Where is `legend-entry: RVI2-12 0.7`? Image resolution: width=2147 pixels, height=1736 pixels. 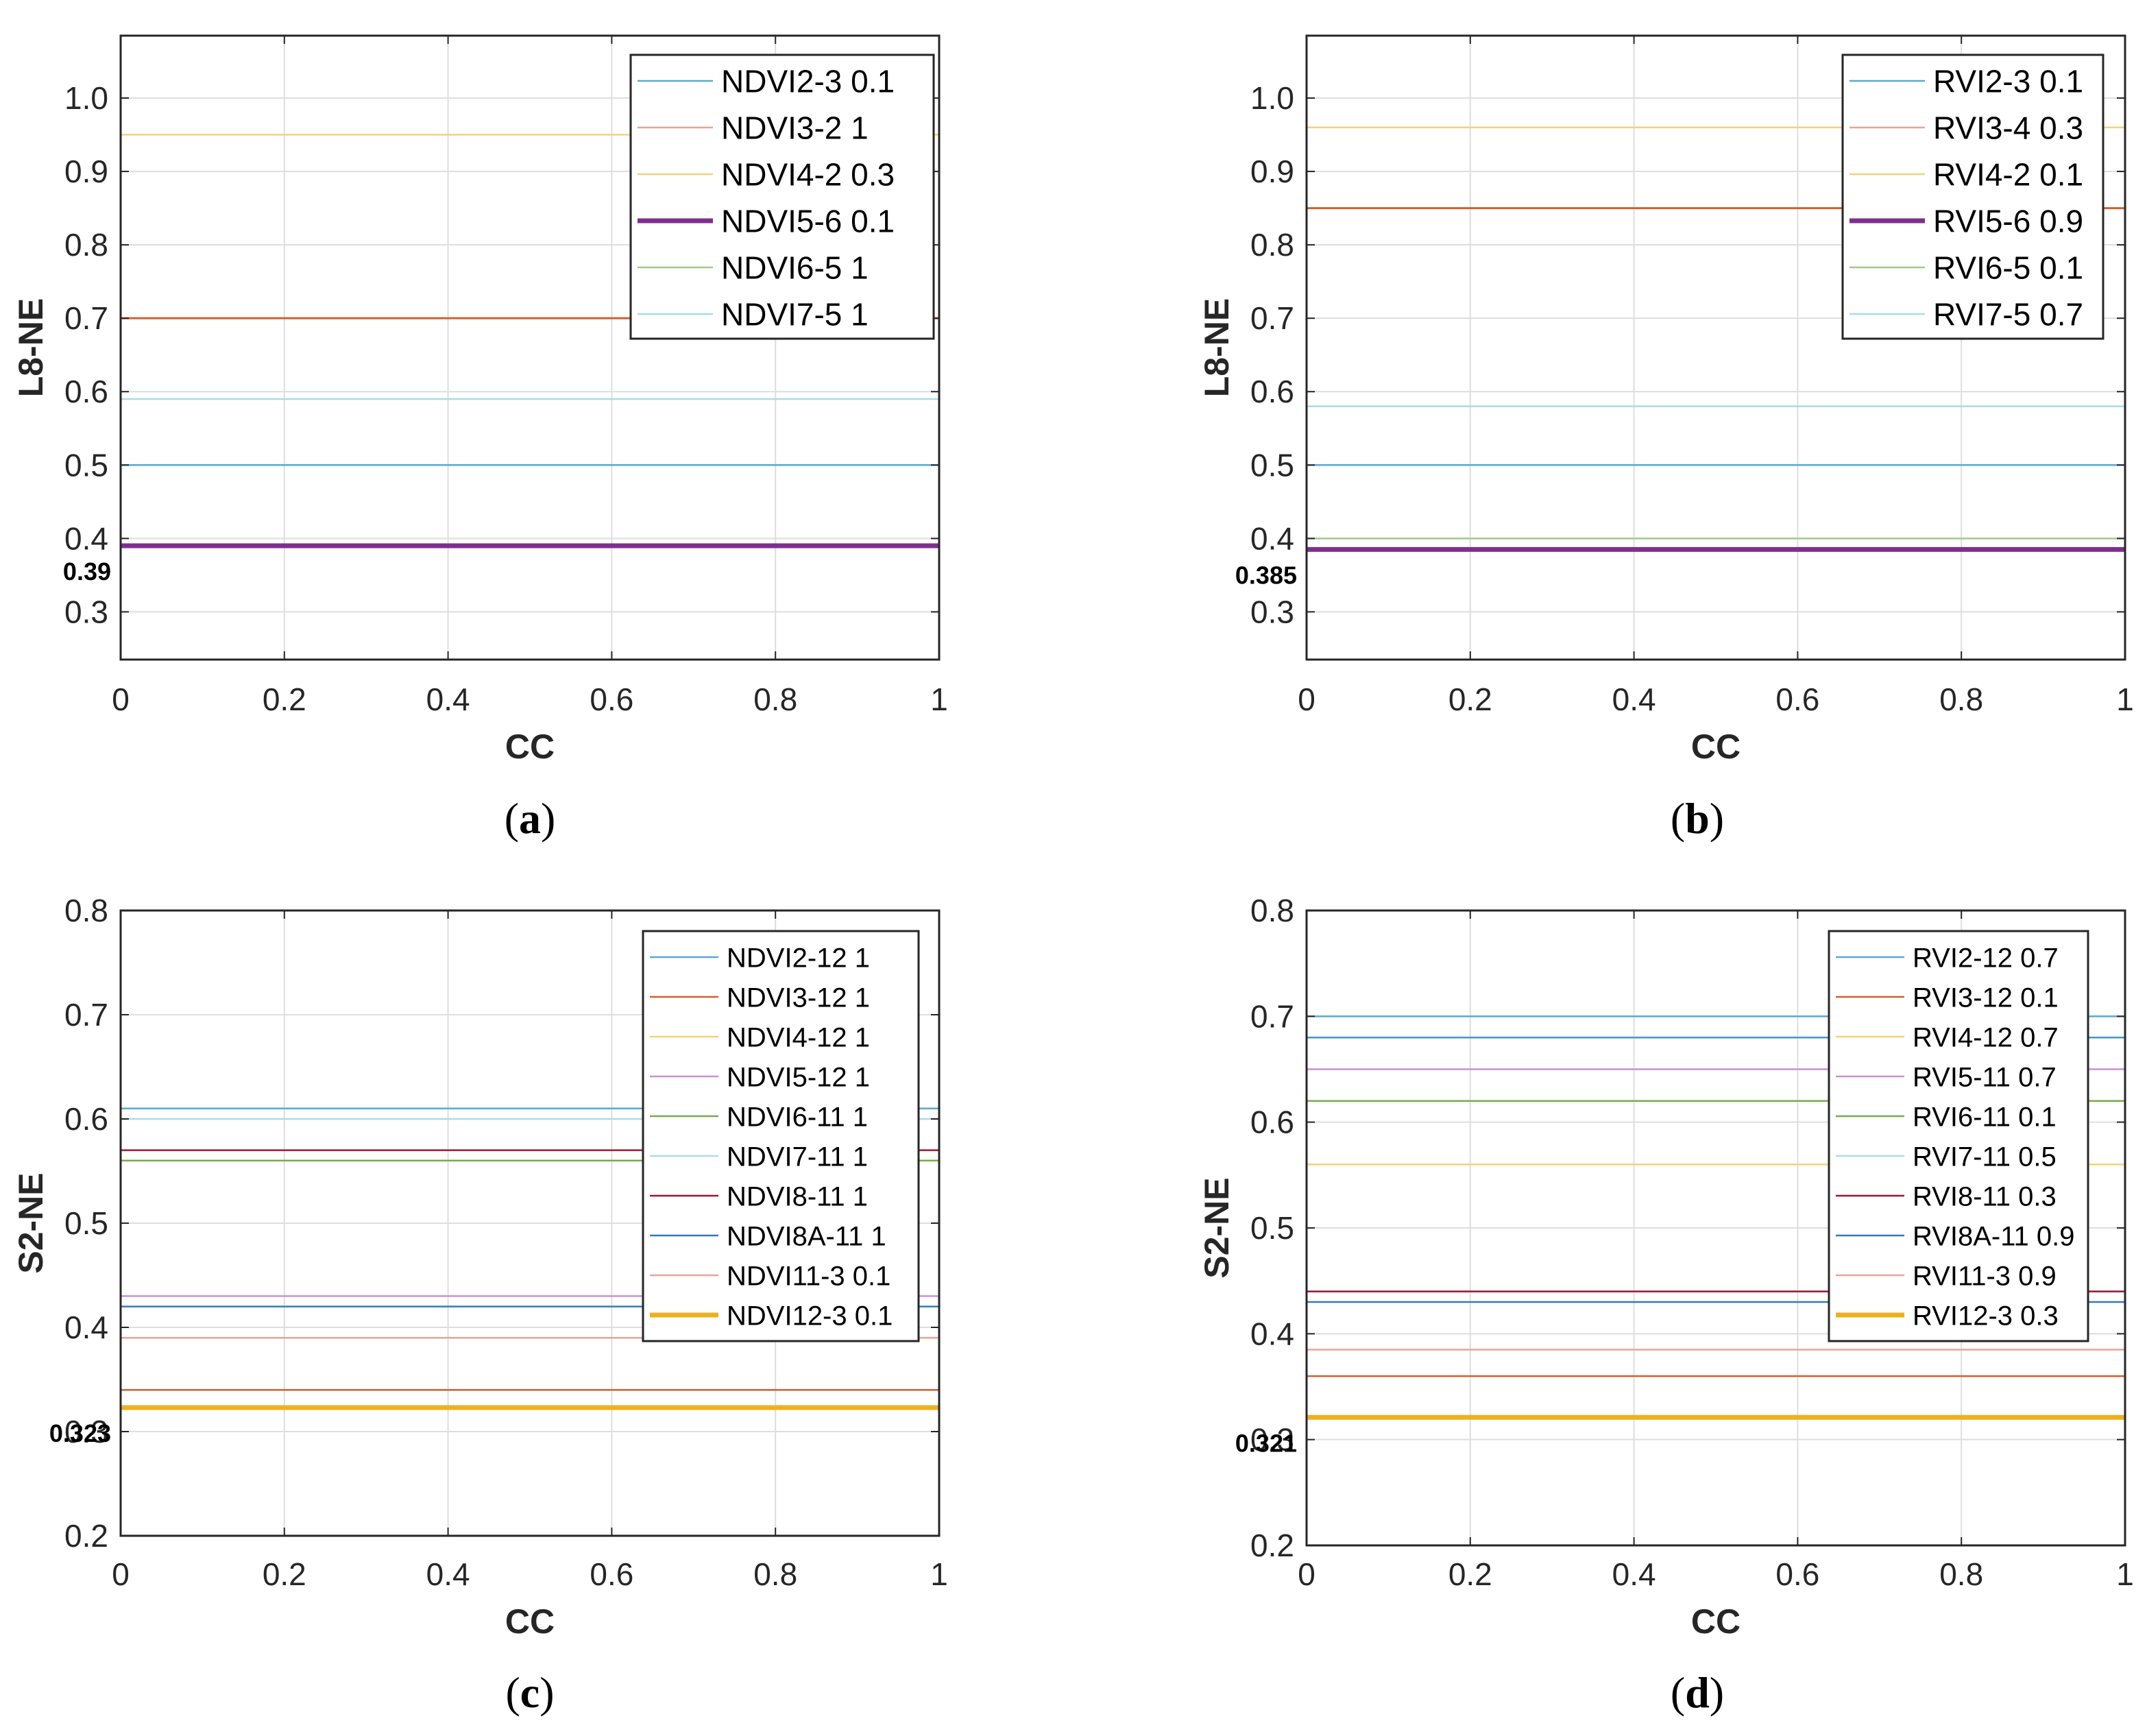
legend-entry: RVI2-12 0.7 is located at coordinates (1986, 958).